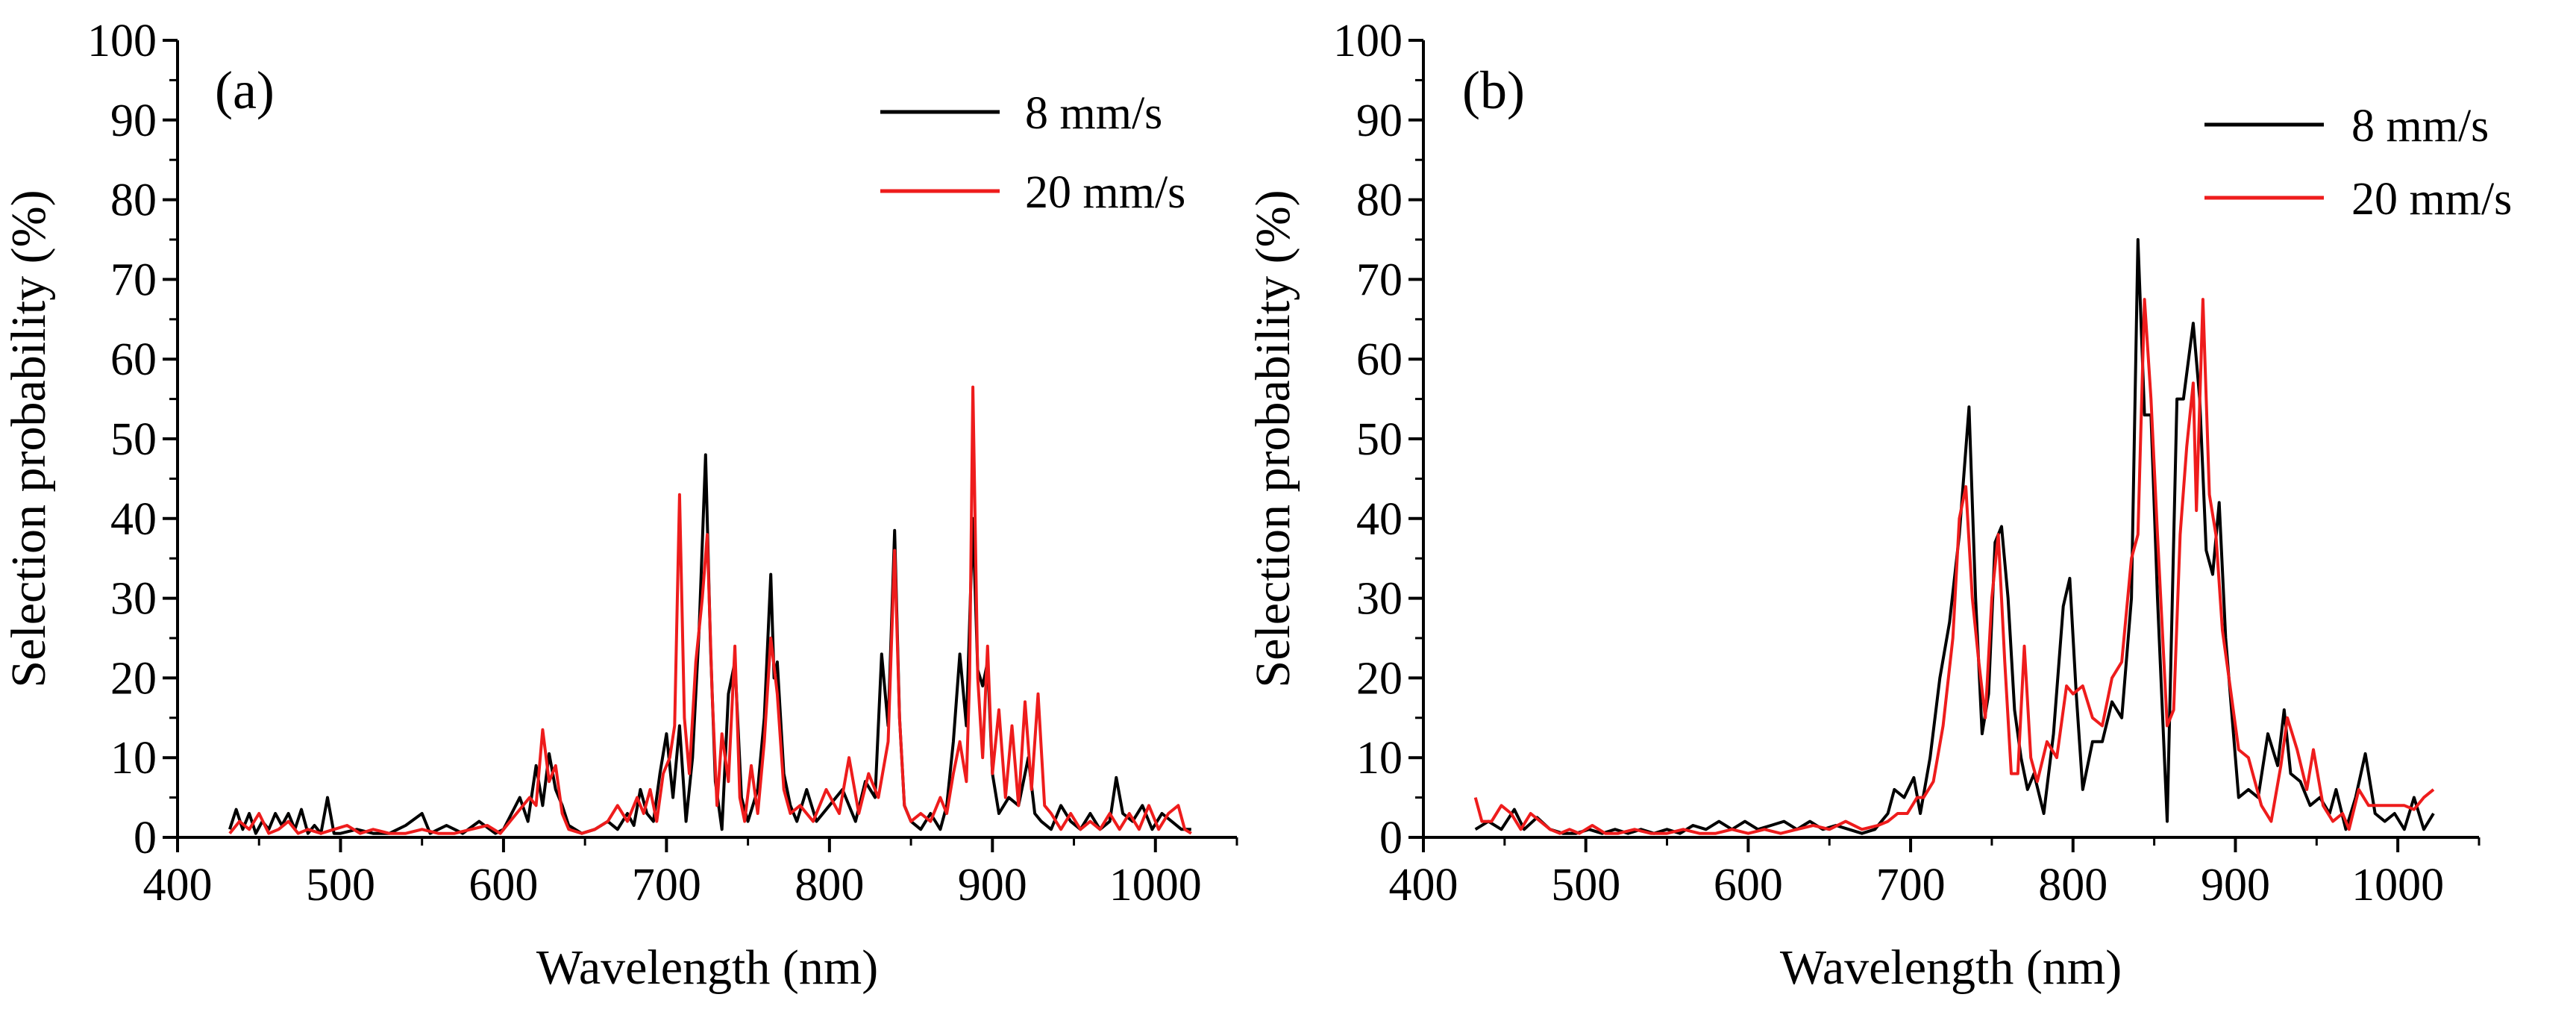 This screenshot has height=1012, width=2576. What do you see at coordinates (133, 519) in the screenshot?
I see `y-tick-label-a: 40` at bounding box center [133, 519].